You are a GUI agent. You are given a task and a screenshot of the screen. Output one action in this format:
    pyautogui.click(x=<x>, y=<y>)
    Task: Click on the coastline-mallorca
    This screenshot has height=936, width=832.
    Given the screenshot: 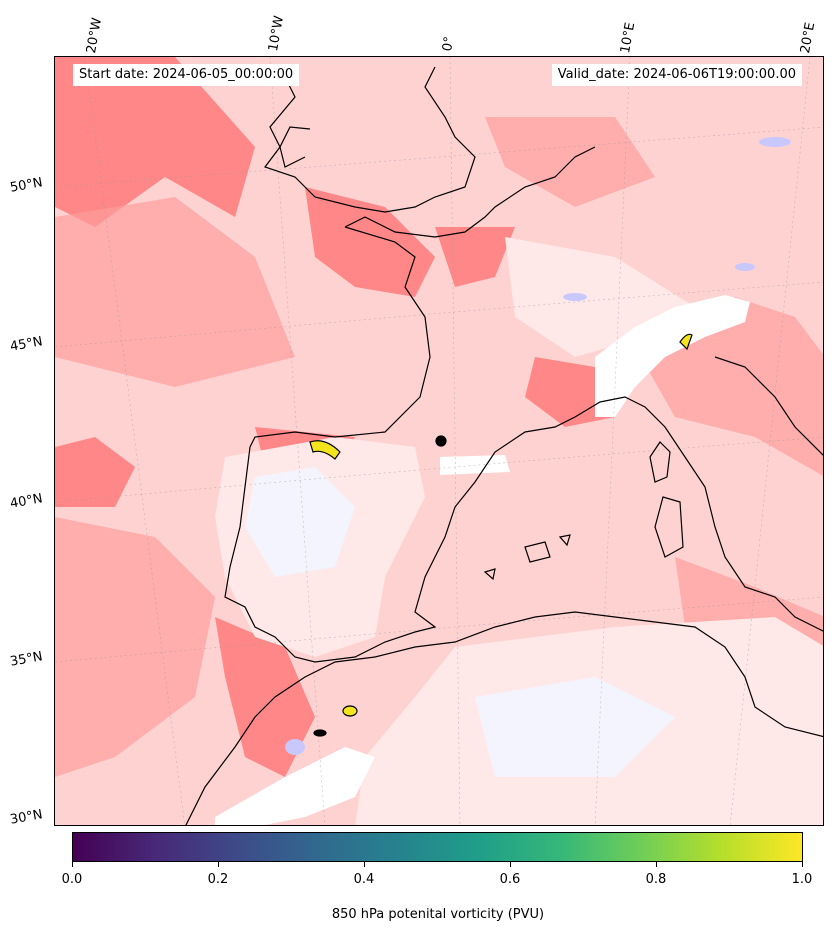 What is the action you would take?
    pyautogui.click(x=537, y=552)
    